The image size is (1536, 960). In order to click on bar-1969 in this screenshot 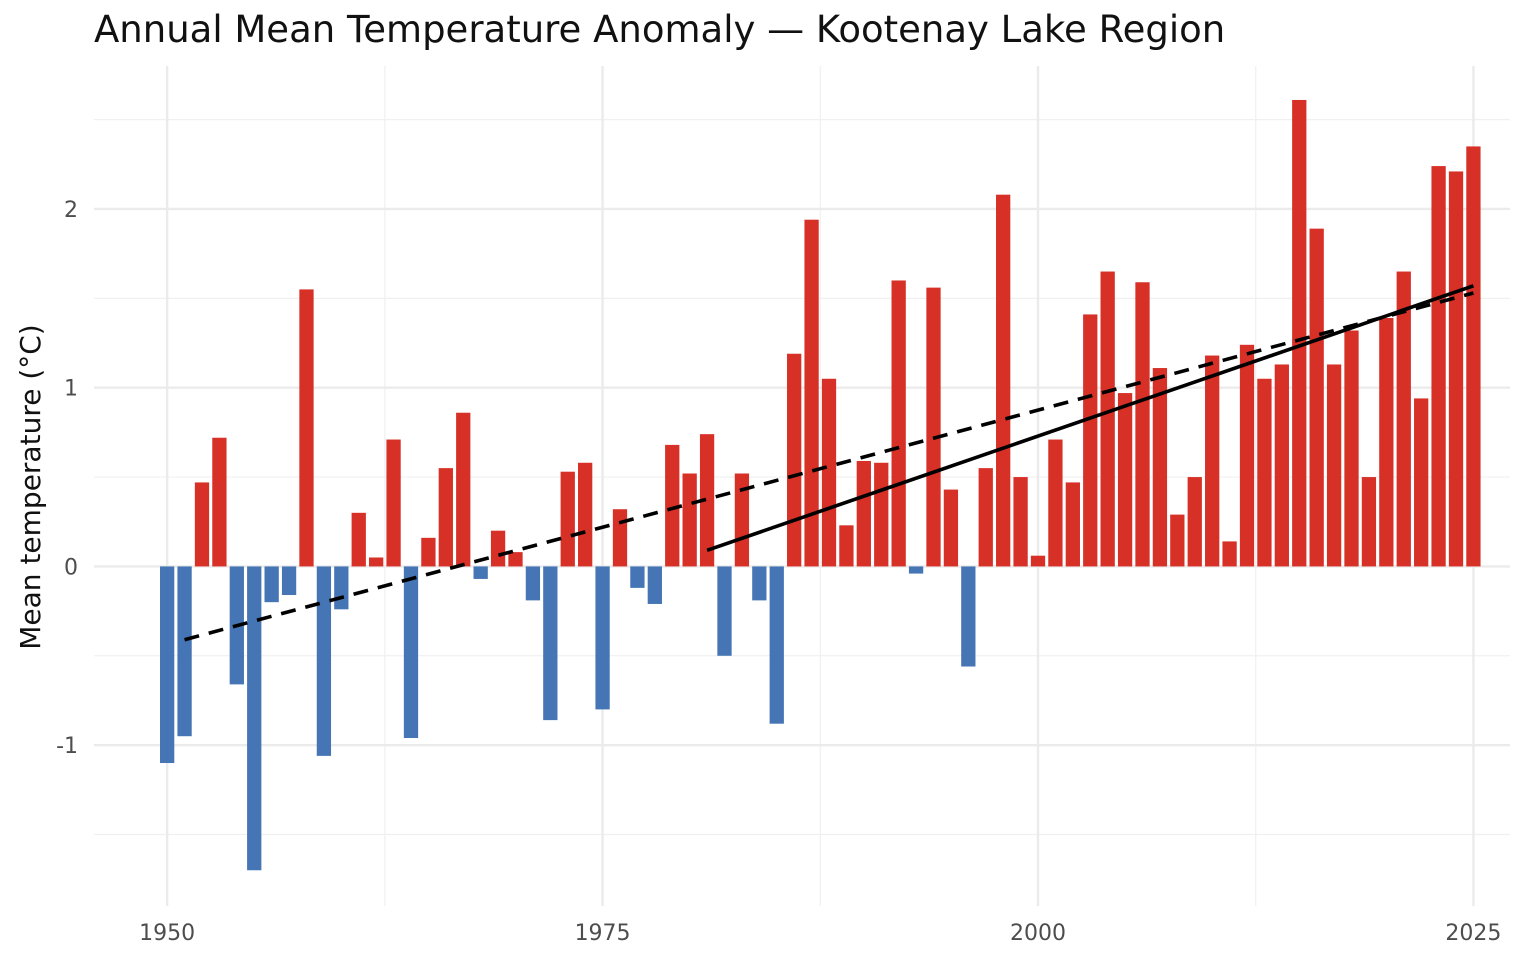, I will do `click(498, 548)`.